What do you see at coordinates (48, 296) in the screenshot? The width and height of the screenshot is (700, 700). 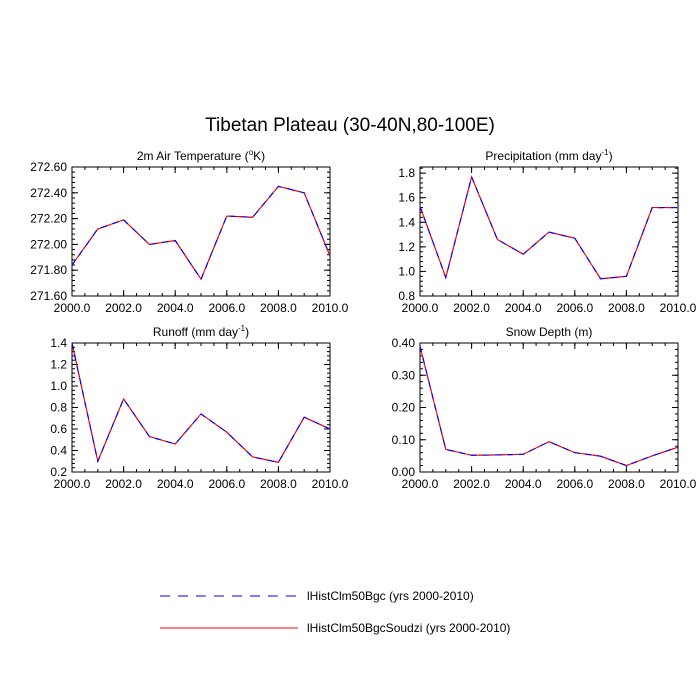 I see `y-tick-label: 271.60` at bounding box center [48, 296].